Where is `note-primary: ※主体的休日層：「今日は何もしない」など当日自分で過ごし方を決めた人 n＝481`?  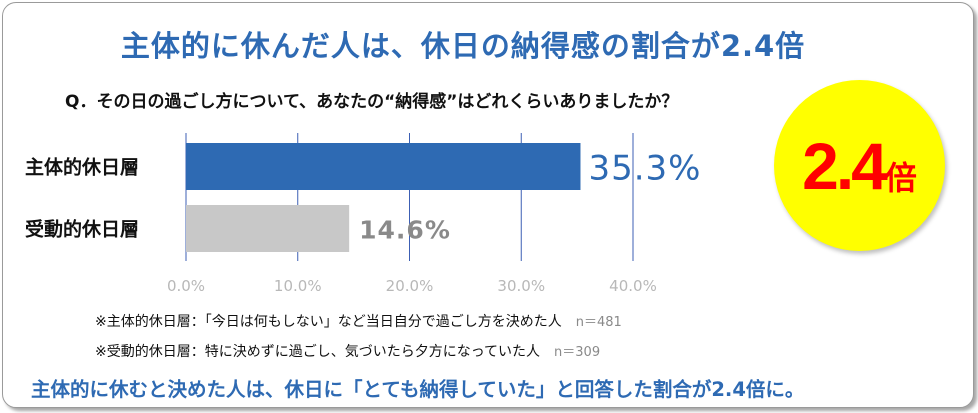
note-primary: ※主体的休日層：「今日は何もしない」など当日自分で過ごし方を決めた人 n＝481 is located at coordinates (358, 321).